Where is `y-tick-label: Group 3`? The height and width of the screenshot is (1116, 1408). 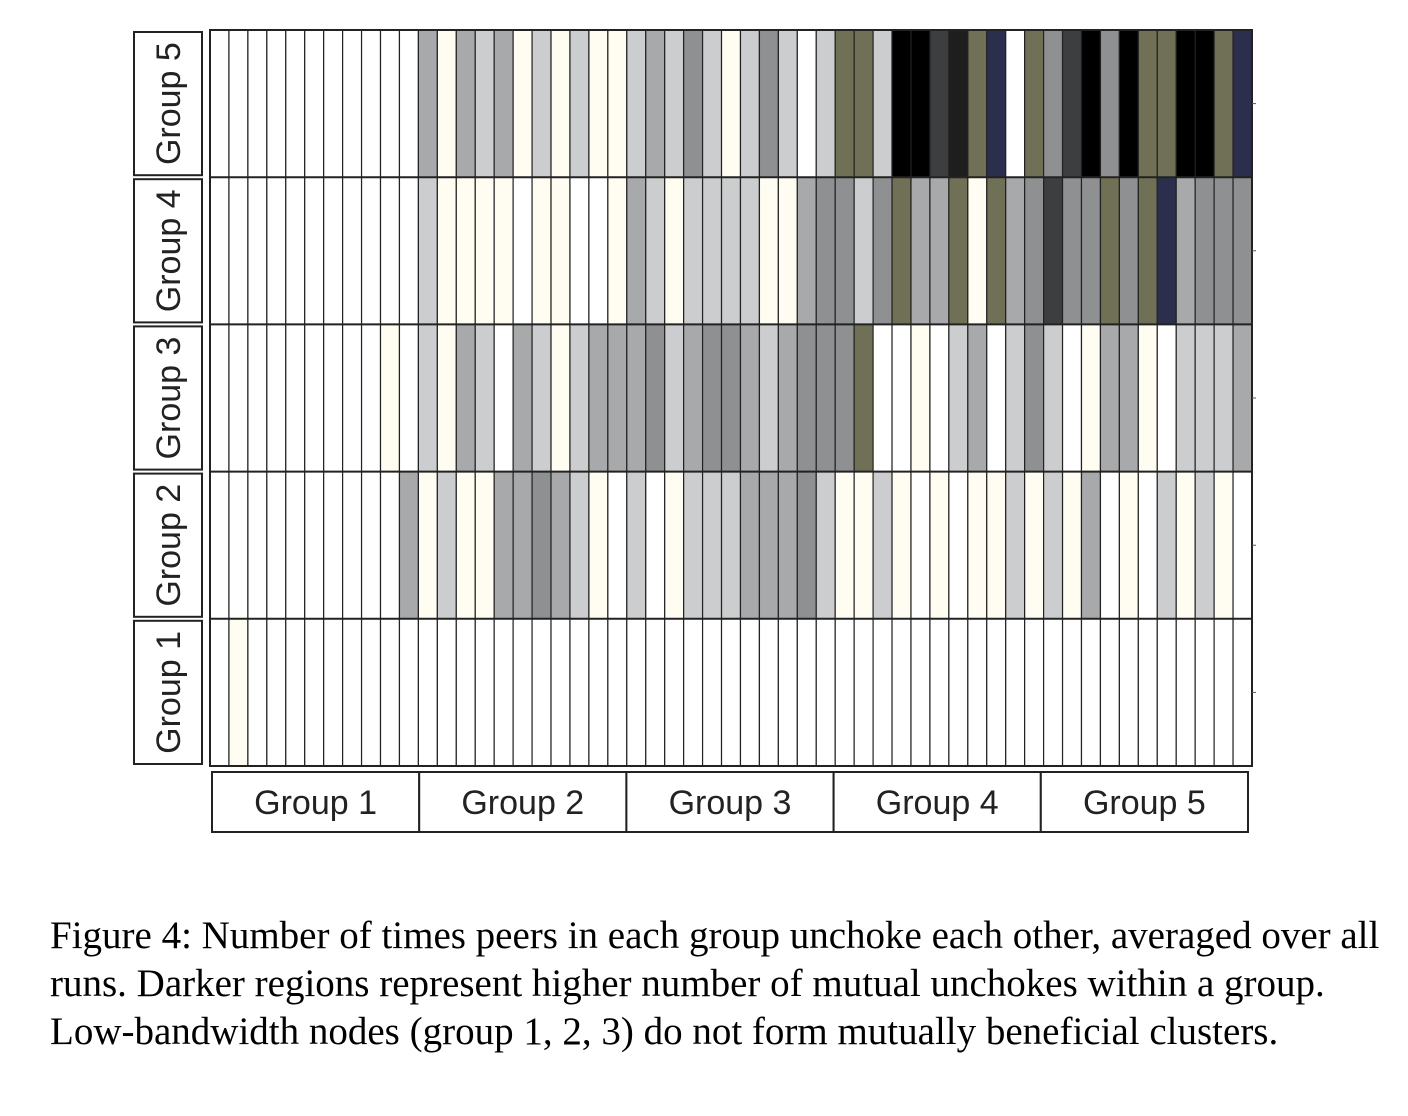 y-tick-label: Group 3 is located at coordinates (169, 398).